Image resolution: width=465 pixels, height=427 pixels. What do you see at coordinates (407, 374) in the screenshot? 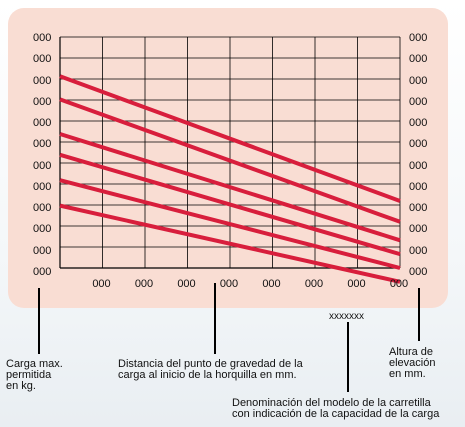
I see `height-callout-line-3: en mm.` at bounding box center [407, 374].